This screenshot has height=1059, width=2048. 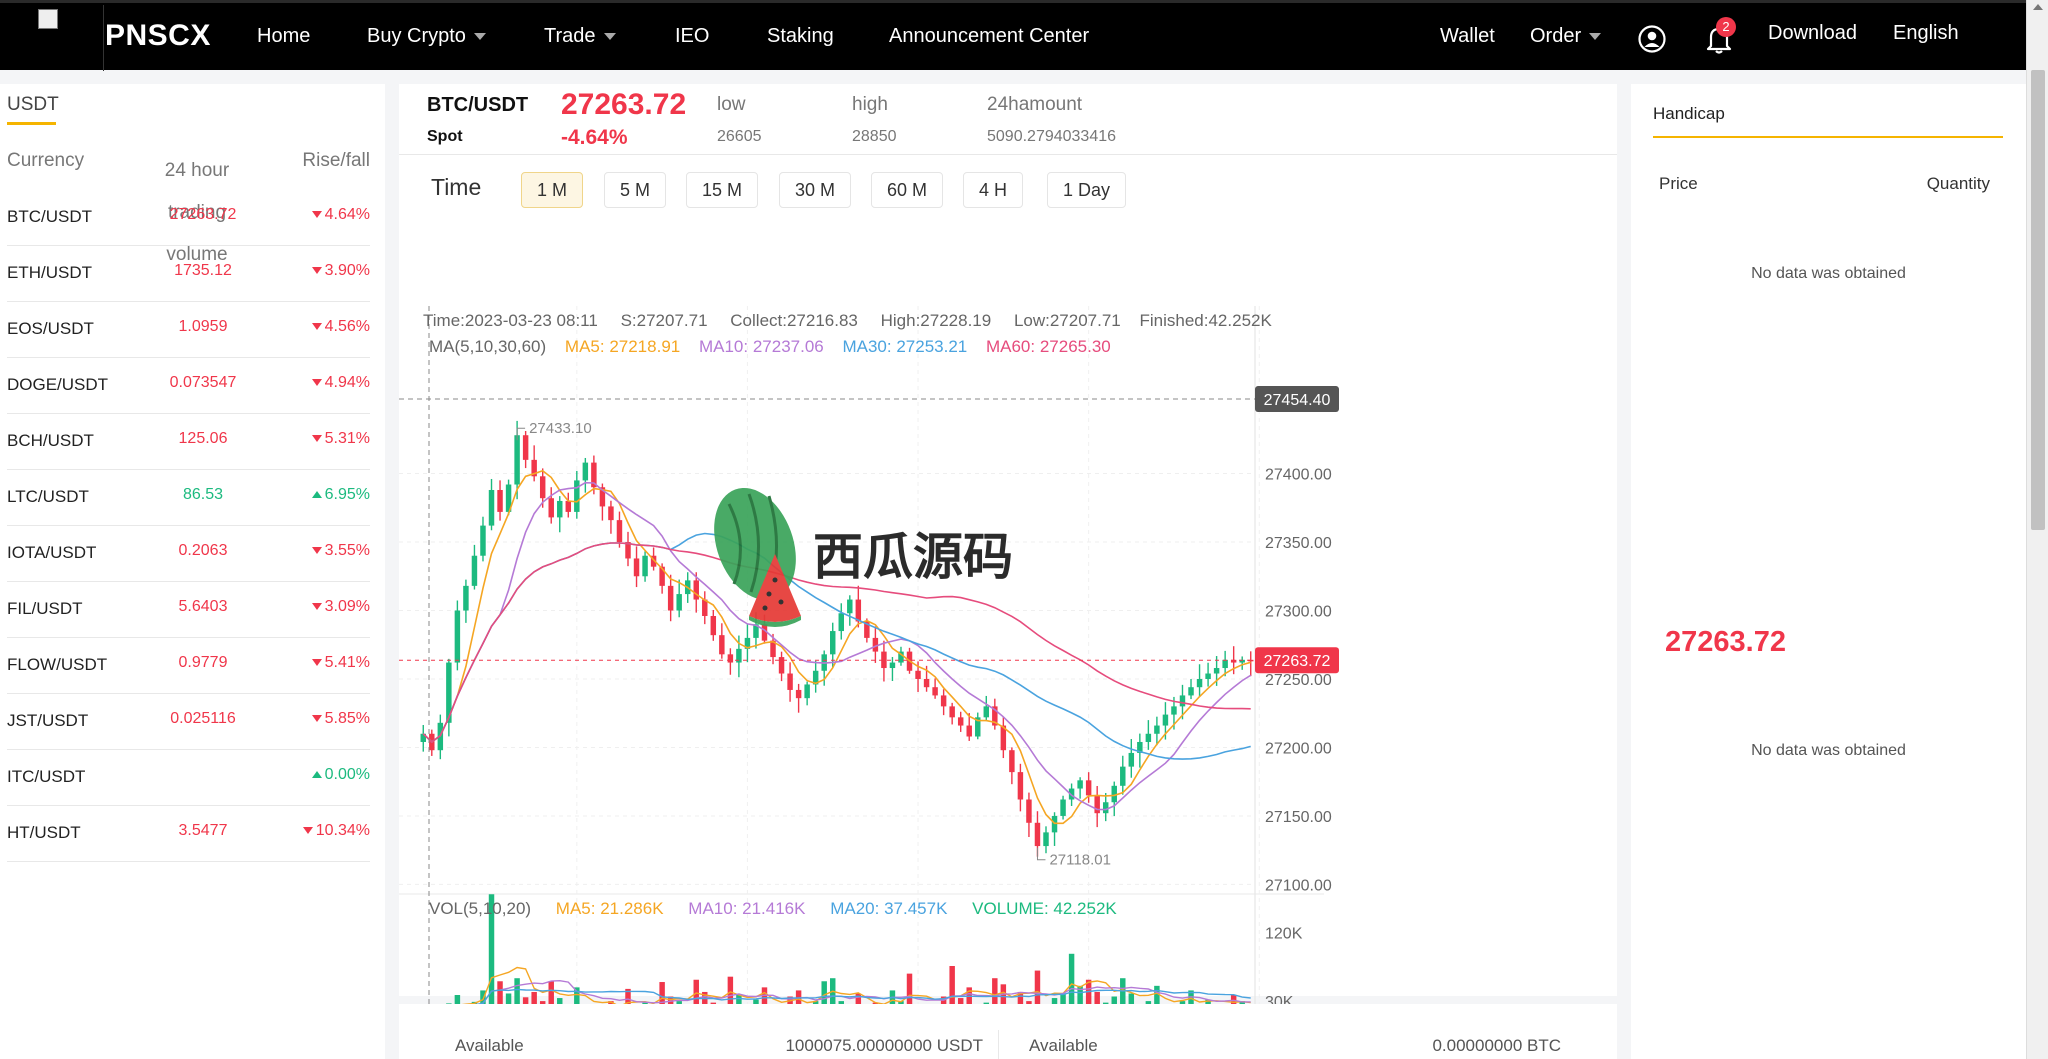 What do you see at coordinates (49, 216) in the screenshot?
I see `market-pair: BTC/USDT` at bounding box center [49, 216].